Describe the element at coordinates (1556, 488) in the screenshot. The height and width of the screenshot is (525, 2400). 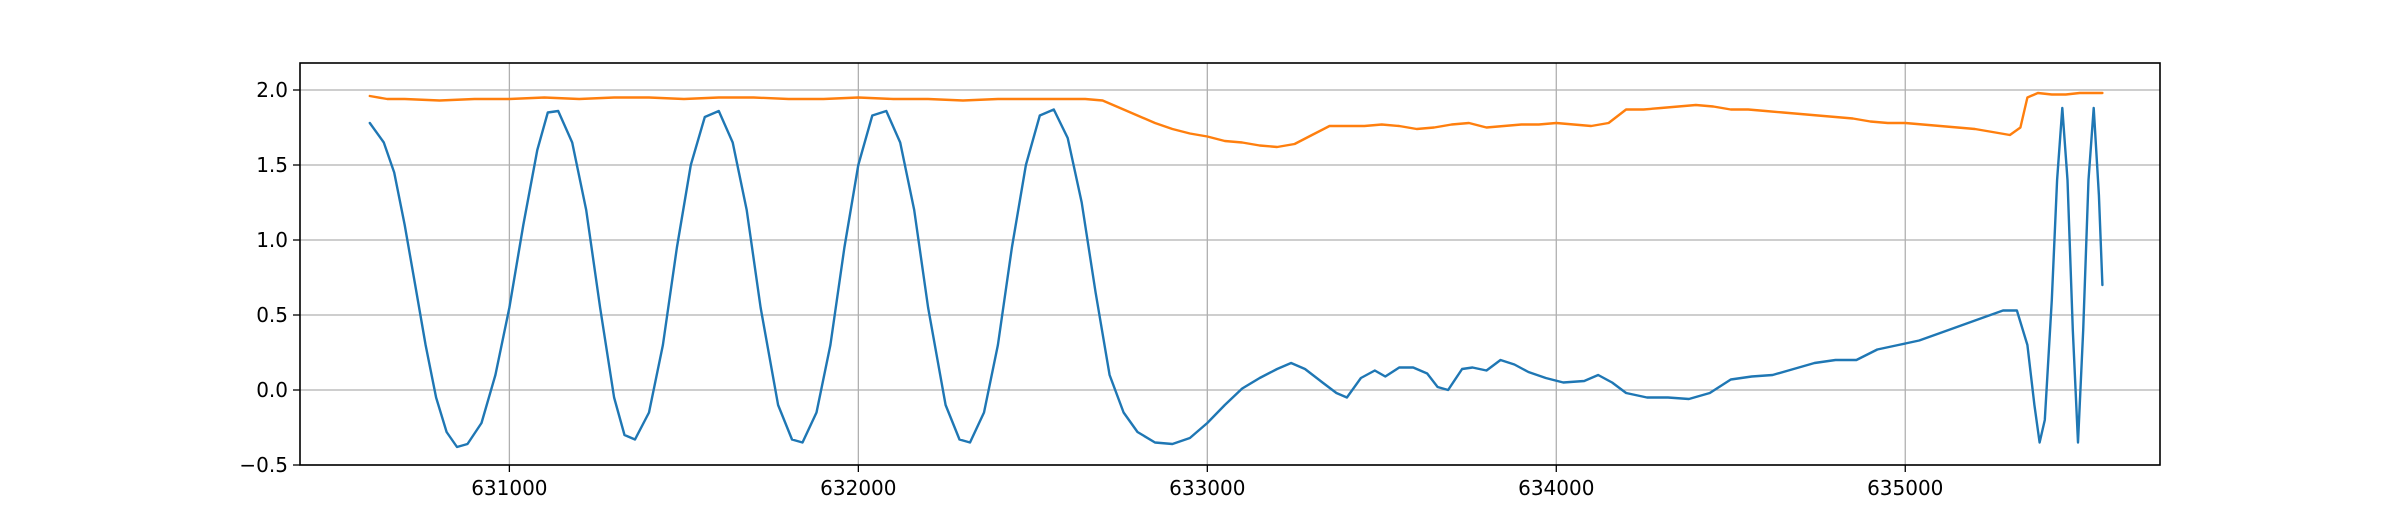
I see `x-tick-label: 634000` at that location.